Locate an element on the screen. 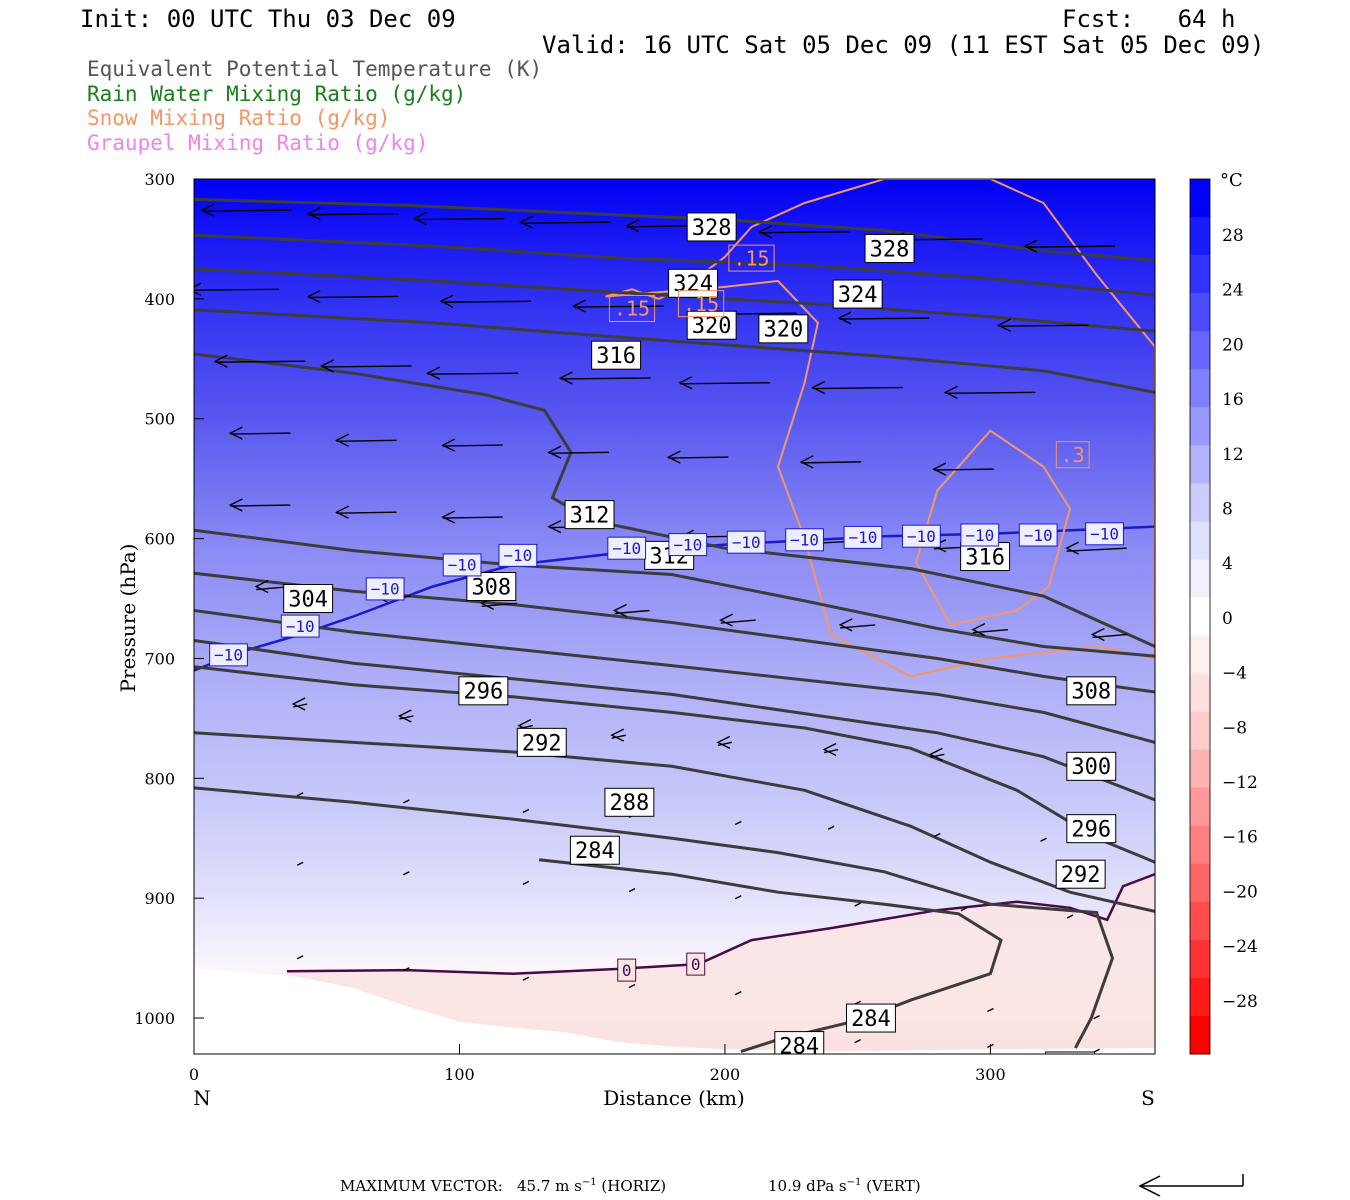  x-tick-label: 100 is located at coordinates (459, 1074).